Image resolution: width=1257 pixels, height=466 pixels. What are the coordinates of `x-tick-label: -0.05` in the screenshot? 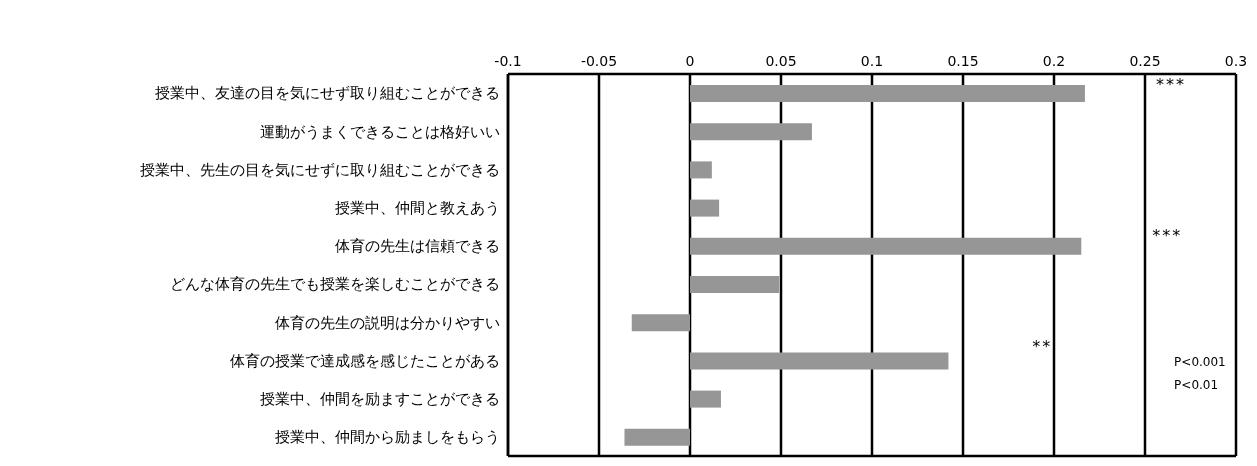 It's located at (599, 61).